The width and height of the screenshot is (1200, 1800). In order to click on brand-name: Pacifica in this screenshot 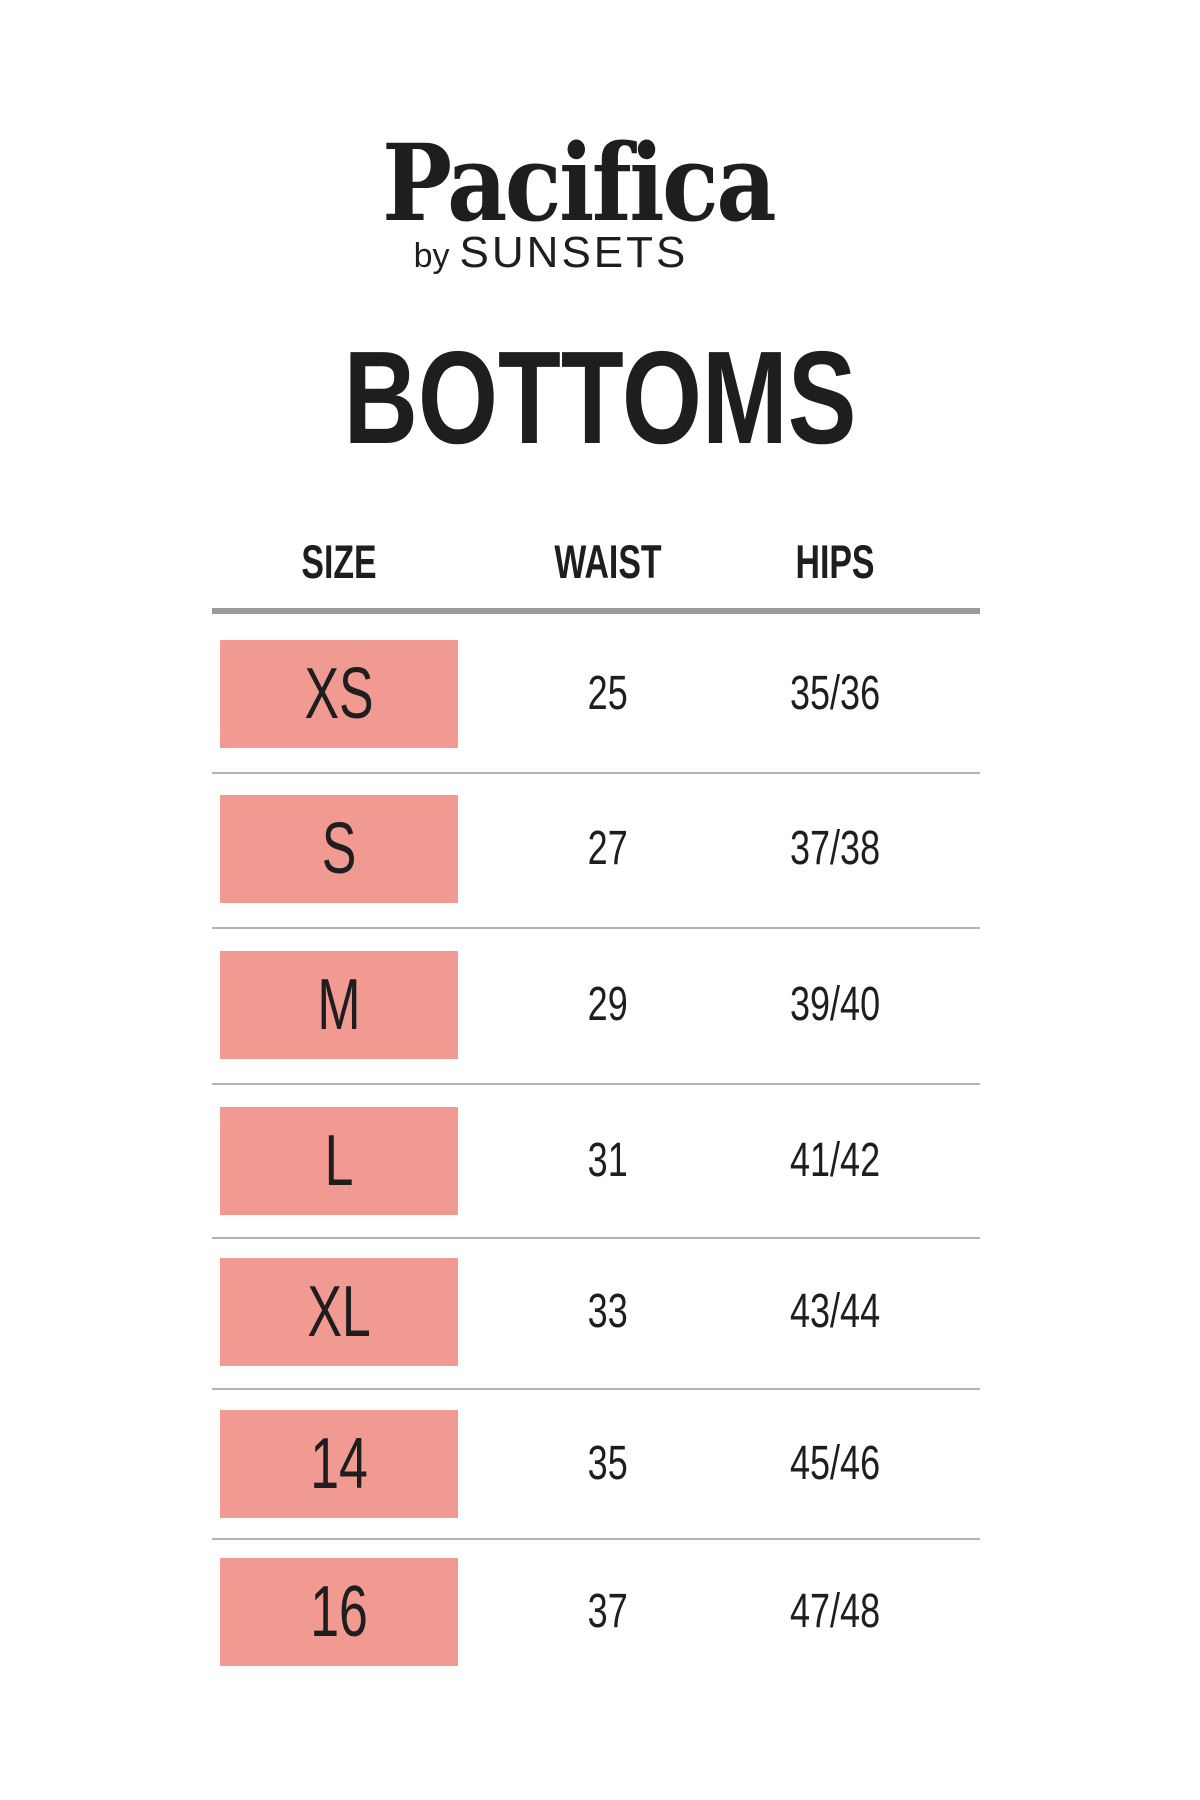, I will do `click(579, 182)`.